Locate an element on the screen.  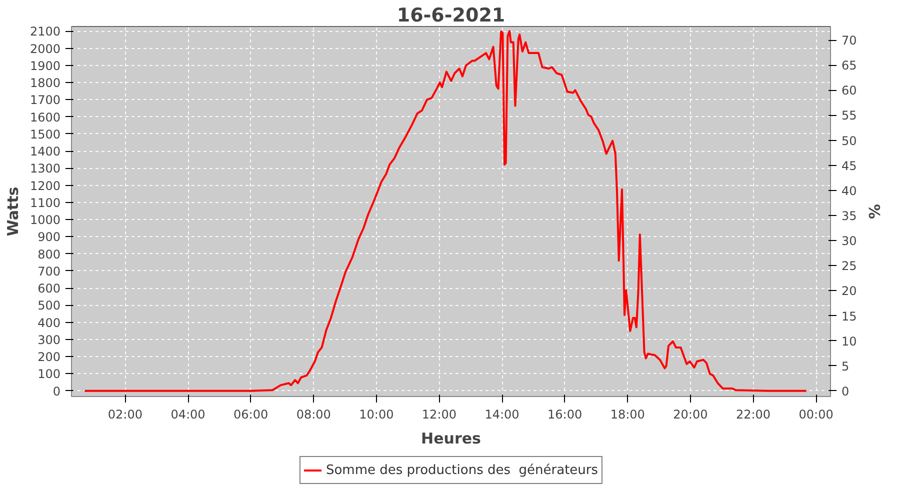
y2-tick-label: 30 is located at coordinates (849, 241).